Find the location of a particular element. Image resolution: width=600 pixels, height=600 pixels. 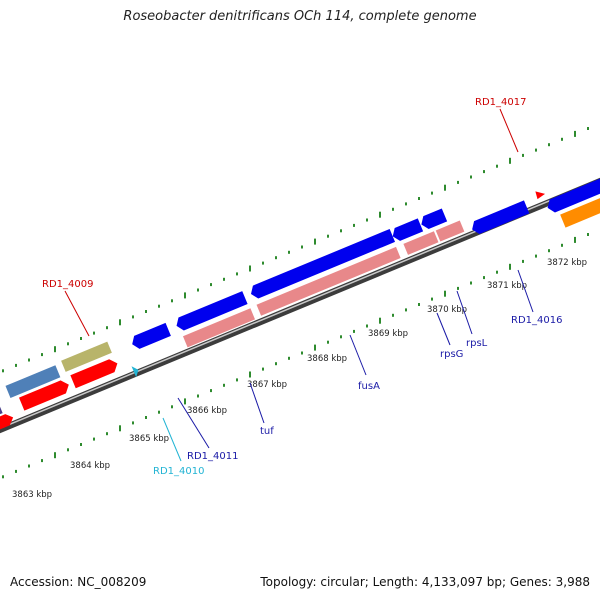

label-rd1-4016: RD1_4016 is located at coordinates (536, 320).